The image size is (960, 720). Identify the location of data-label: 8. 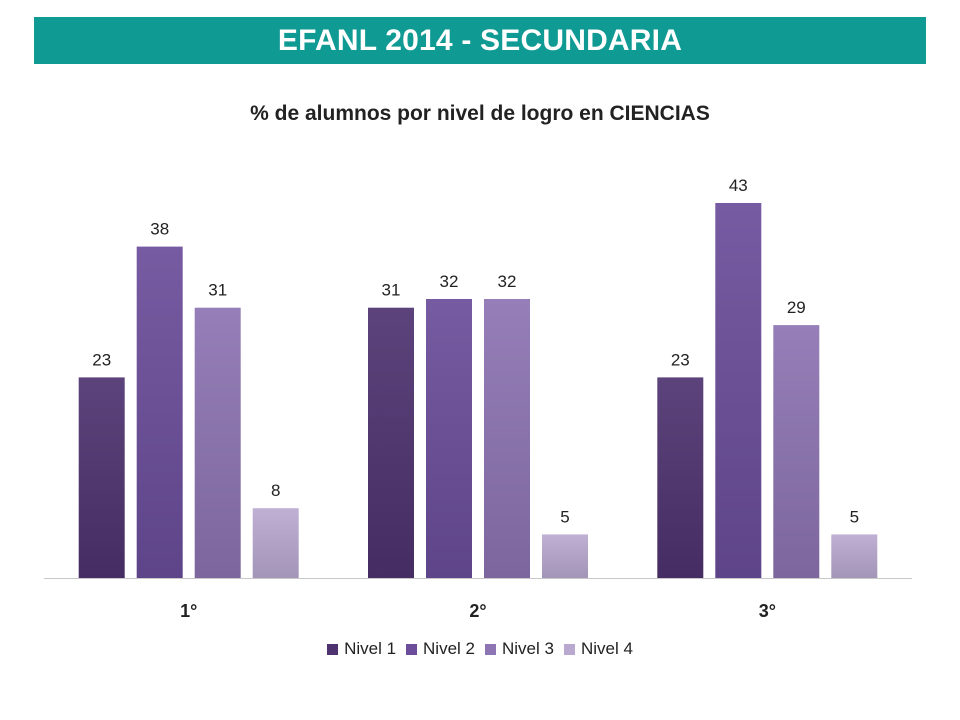
(275, 490).